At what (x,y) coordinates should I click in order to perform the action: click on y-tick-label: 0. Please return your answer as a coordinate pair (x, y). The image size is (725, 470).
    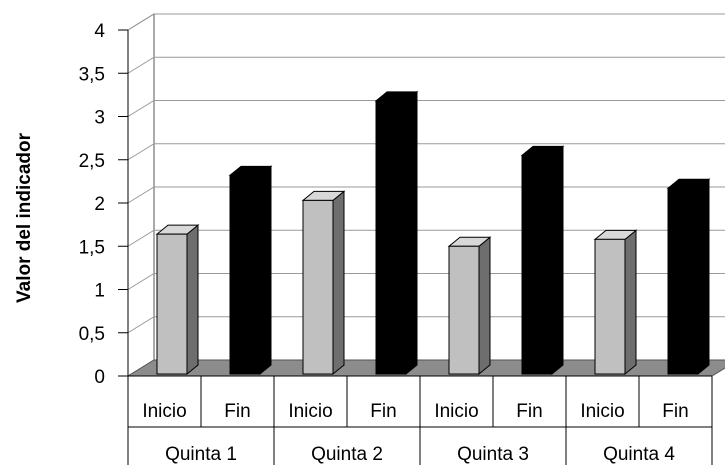
    Looking at the image, I should click on (99, 377).